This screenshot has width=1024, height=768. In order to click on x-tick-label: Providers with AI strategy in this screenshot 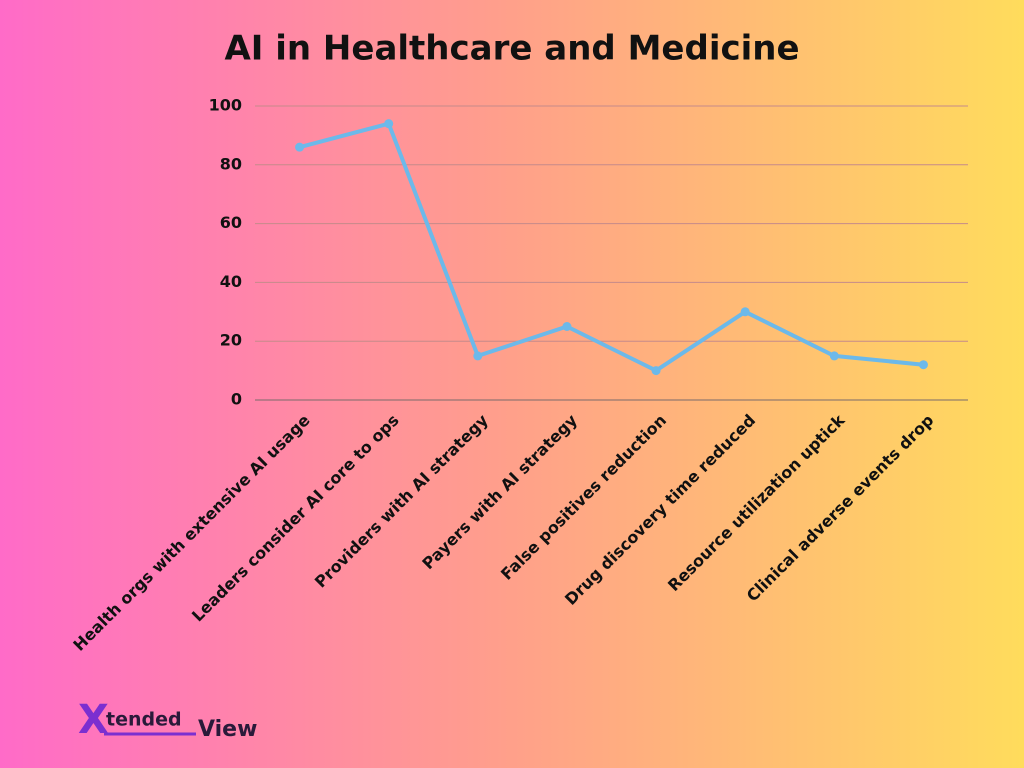, I will do `click(401, 500)`.